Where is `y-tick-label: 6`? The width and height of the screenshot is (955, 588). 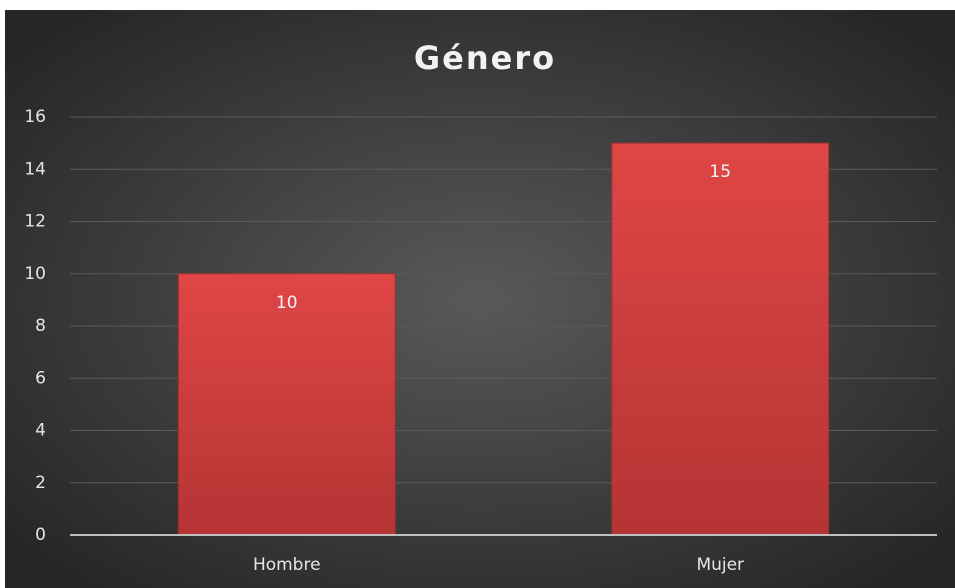 y-tick-label: 6 is located at coordinates (40, 378).